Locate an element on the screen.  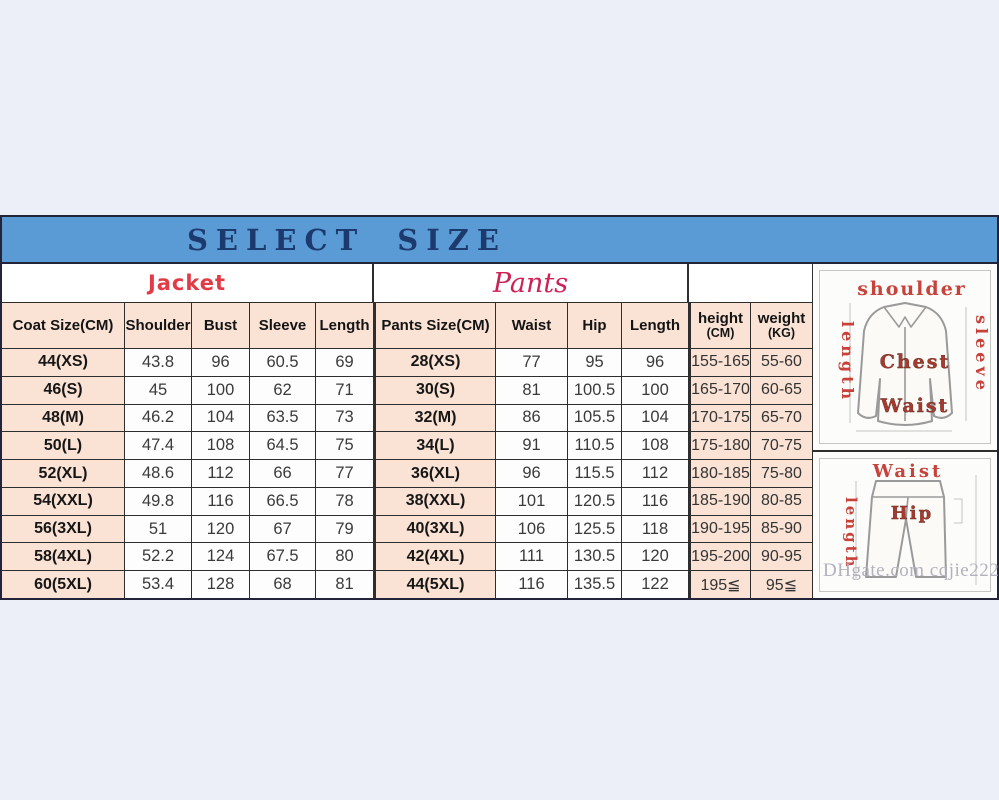
jacket-diagram: shoulder length sleeve Chest Waist is located at coordinates (905, 358).